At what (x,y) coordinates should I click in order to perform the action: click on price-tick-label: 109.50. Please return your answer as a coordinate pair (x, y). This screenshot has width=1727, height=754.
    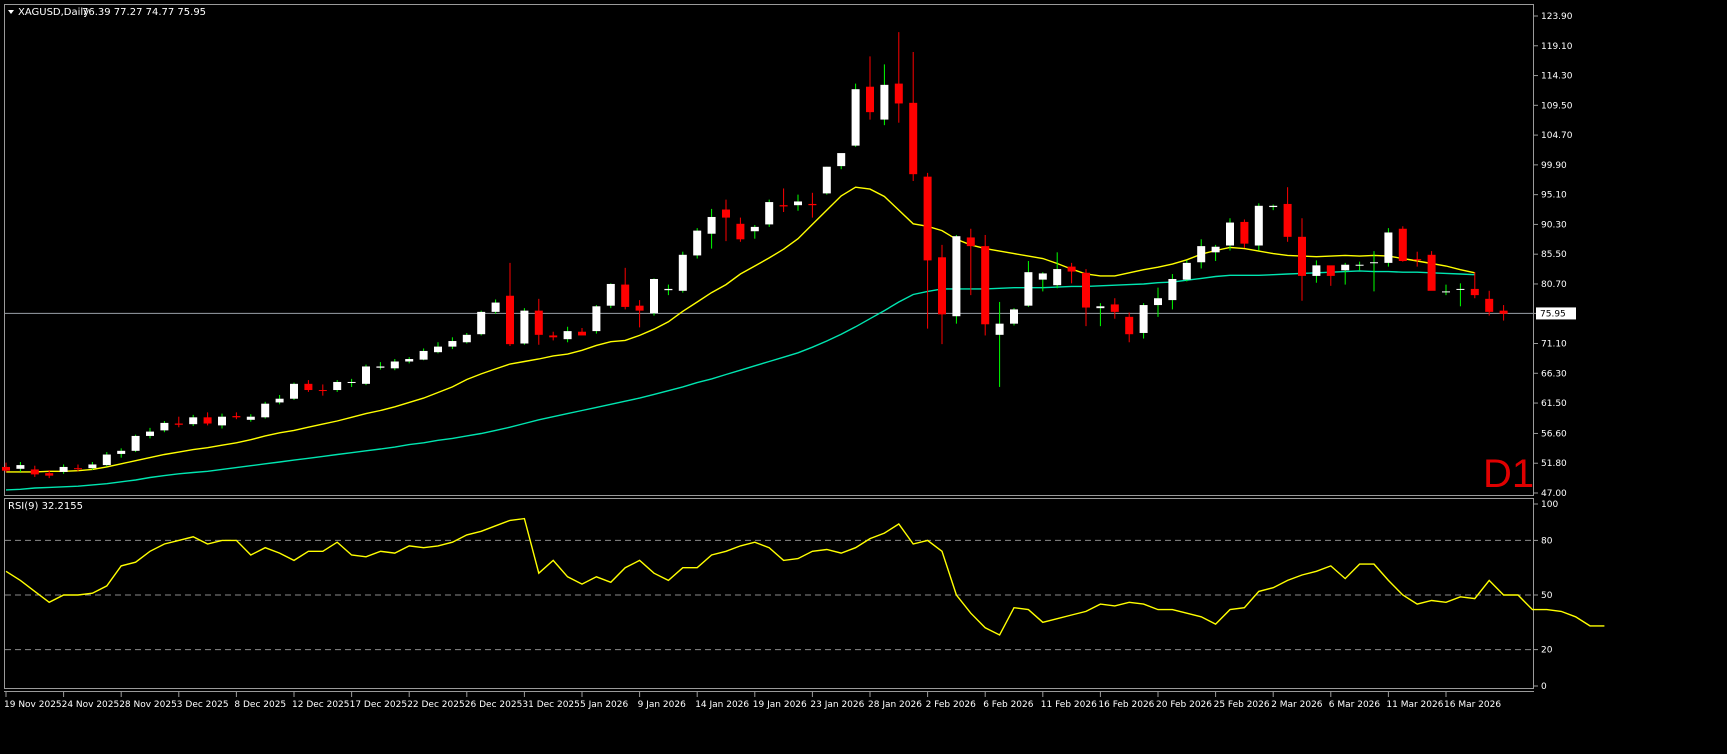
    Looking at the image, I should click on (1557, 106).